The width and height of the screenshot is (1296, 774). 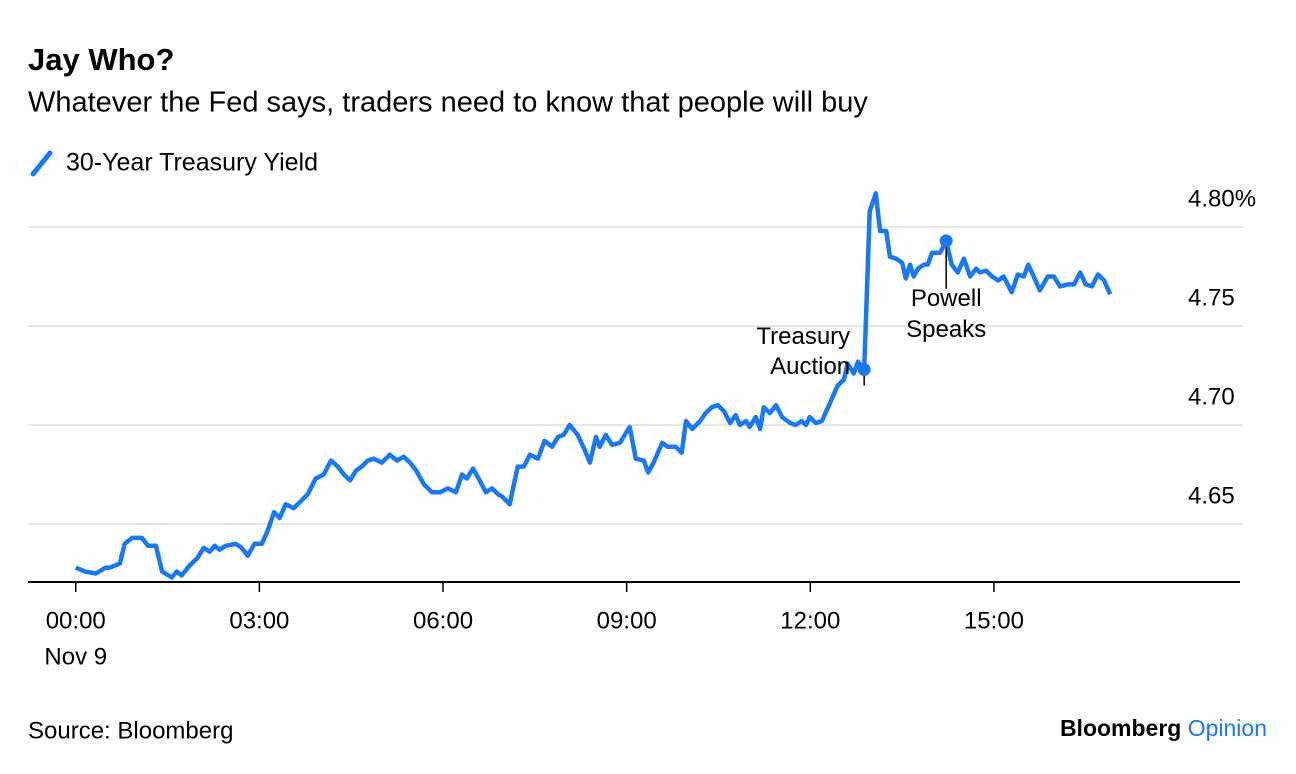 What do you see at coordinates (1211, 396) in the screenshot?
I see `y-tick-label: 4.70` at bounding box center [1211, 396].